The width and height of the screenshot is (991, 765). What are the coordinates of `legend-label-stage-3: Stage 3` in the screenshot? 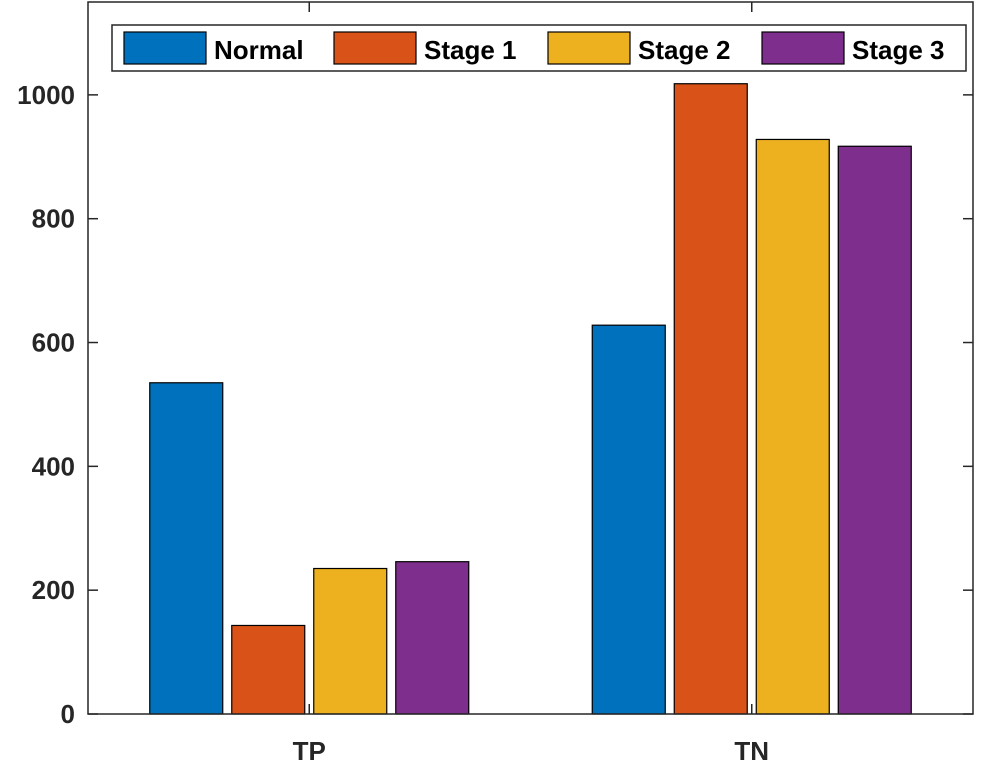 It's located at (898, 50).